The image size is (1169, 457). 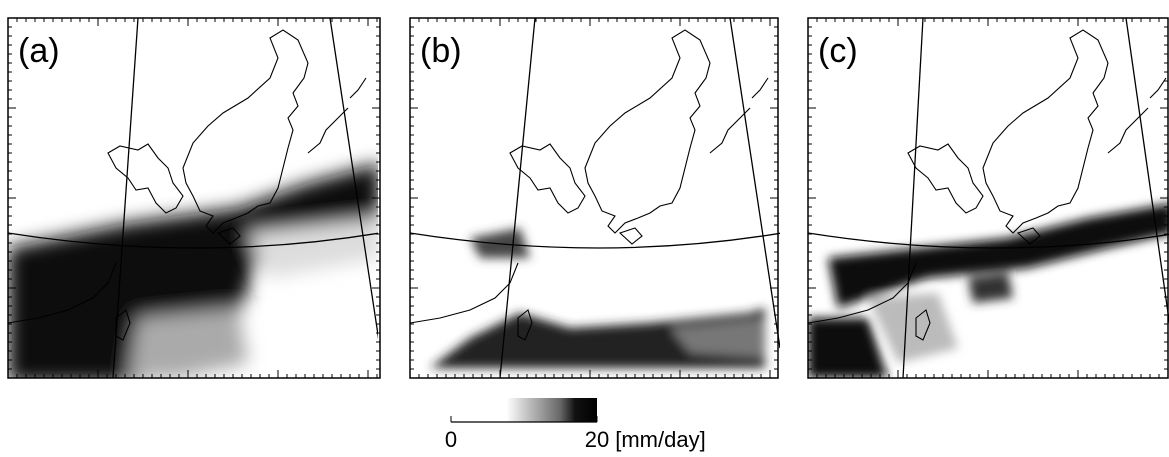 I want to click on panel-label: (c), so click(x=838, y=51).